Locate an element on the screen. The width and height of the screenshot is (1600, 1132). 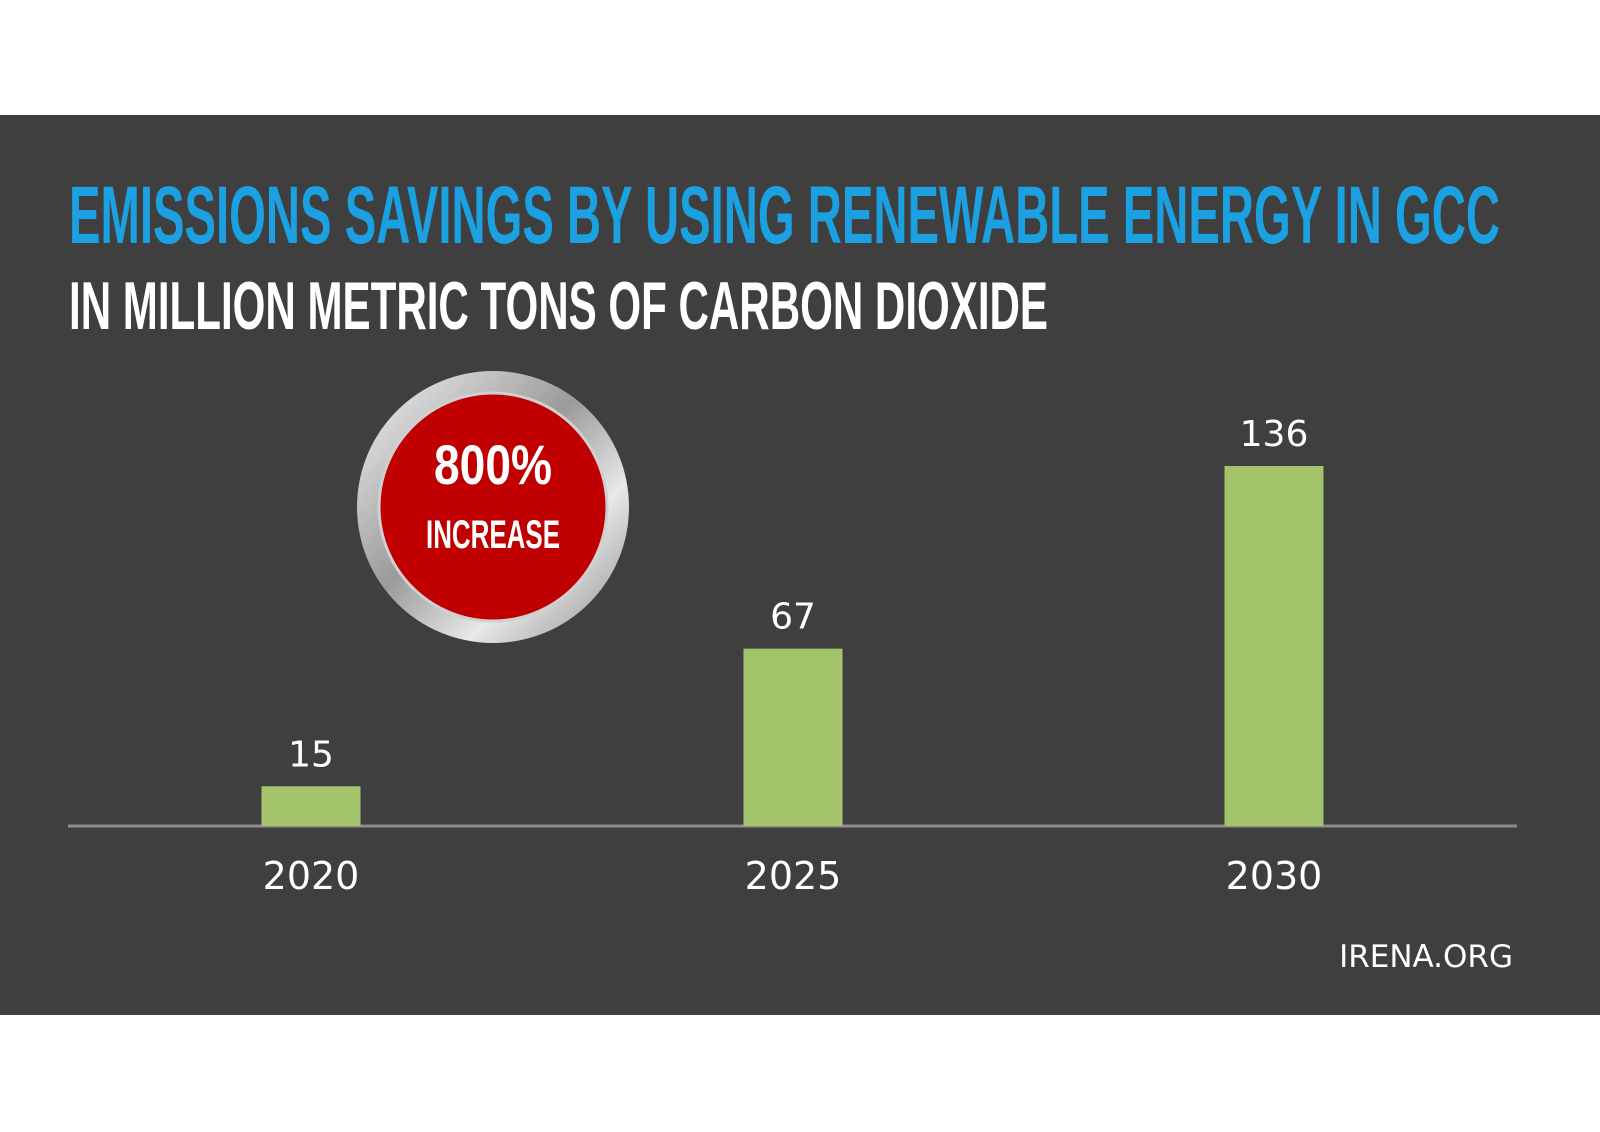
x-tick-label: 2025 is located at coordinates (793, 876).